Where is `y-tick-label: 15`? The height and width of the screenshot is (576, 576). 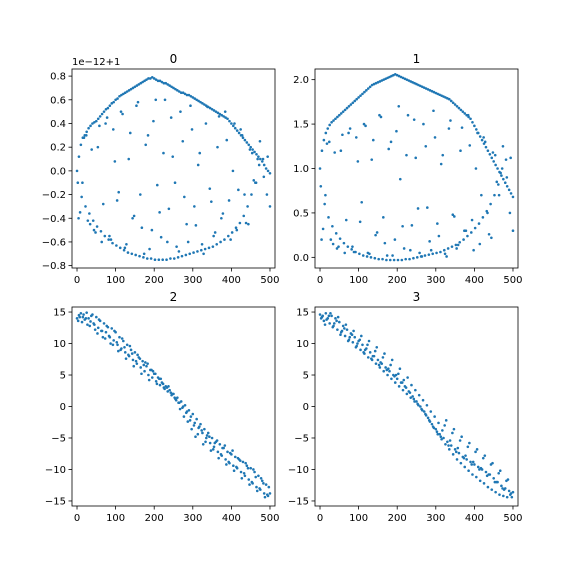 y-tick-label: 15 is located at coordinates (59, 313).